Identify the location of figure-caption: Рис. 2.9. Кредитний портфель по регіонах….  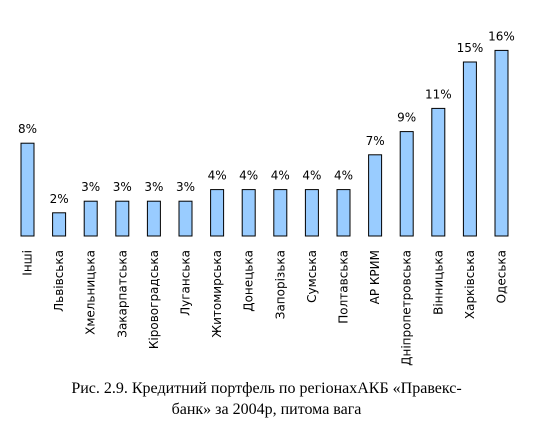
(266, 399).